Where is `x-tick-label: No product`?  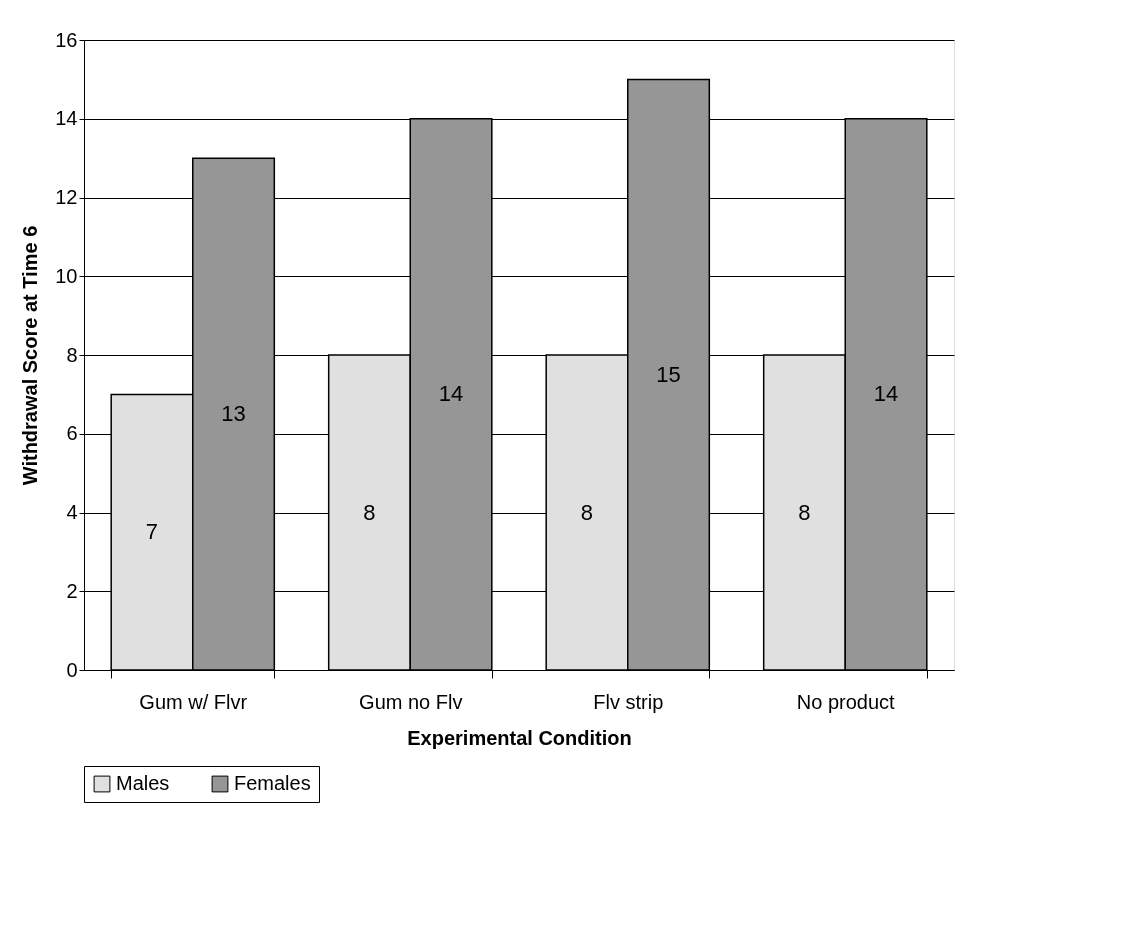
x-tick-label: No product is located at coordinates (846, 701).